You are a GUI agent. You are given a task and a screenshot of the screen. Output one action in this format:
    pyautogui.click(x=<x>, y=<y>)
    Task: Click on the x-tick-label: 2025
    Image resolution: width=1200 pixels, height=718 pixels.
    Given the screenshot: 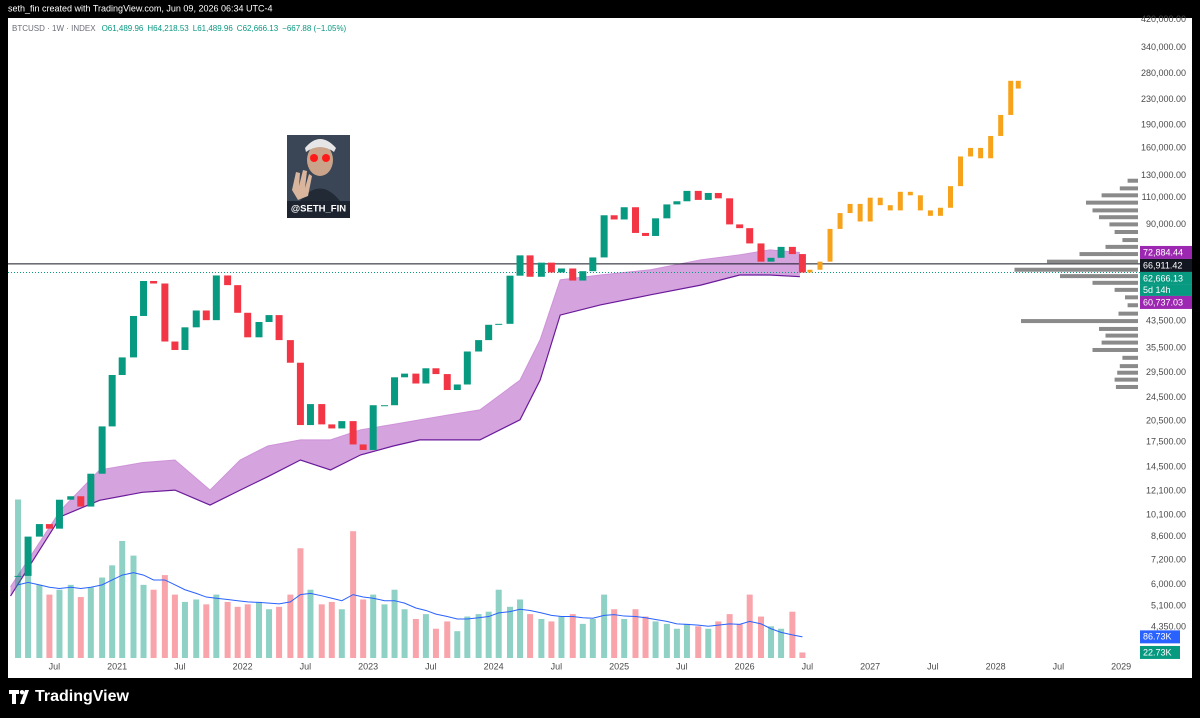 What is the action you would take?
    pyautogui.click(x=619, y=666)
    